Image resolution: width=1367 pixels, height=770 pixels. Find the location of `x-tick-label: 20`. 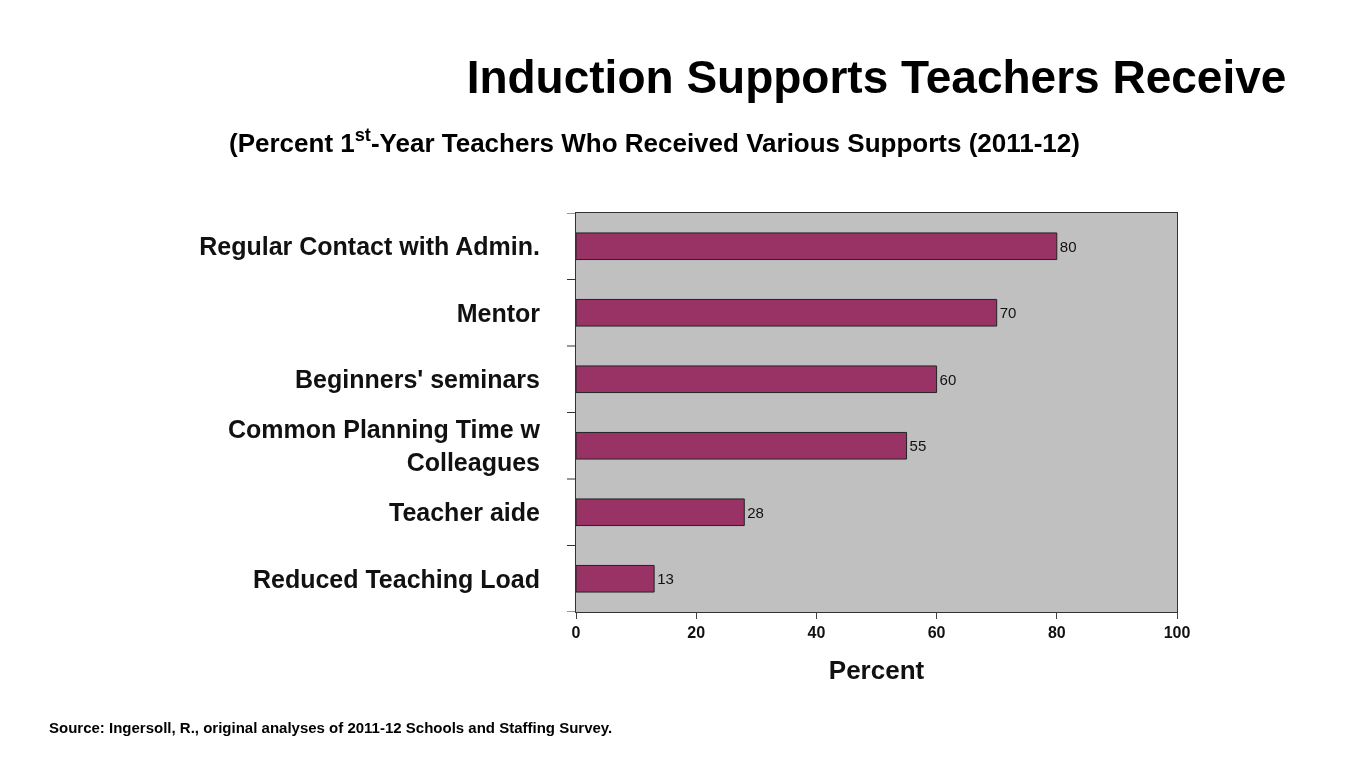

x-tick-label: 20 is located at coordinates (696, 633).